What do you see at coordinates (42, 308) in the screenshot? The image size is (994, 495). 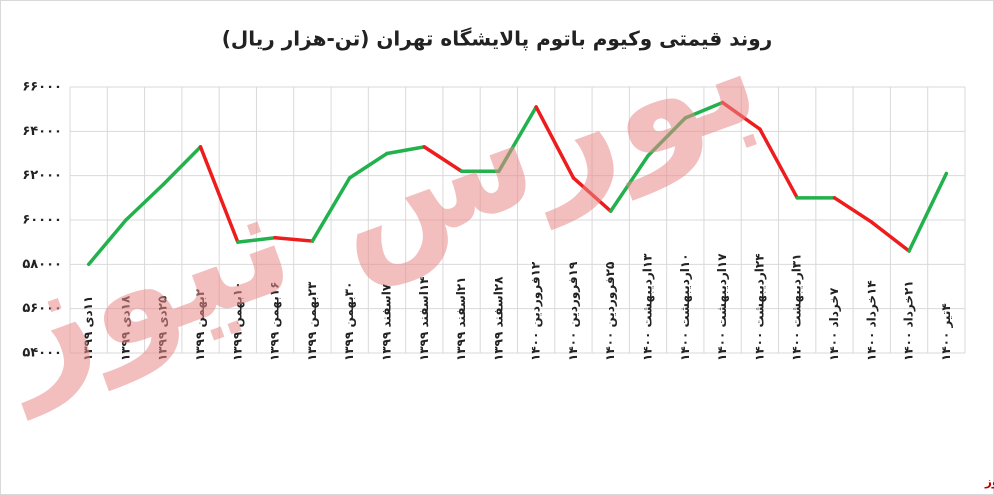 I see `y-tick-label: ۵۶۰۰۰` at bounding box center [42, 308].